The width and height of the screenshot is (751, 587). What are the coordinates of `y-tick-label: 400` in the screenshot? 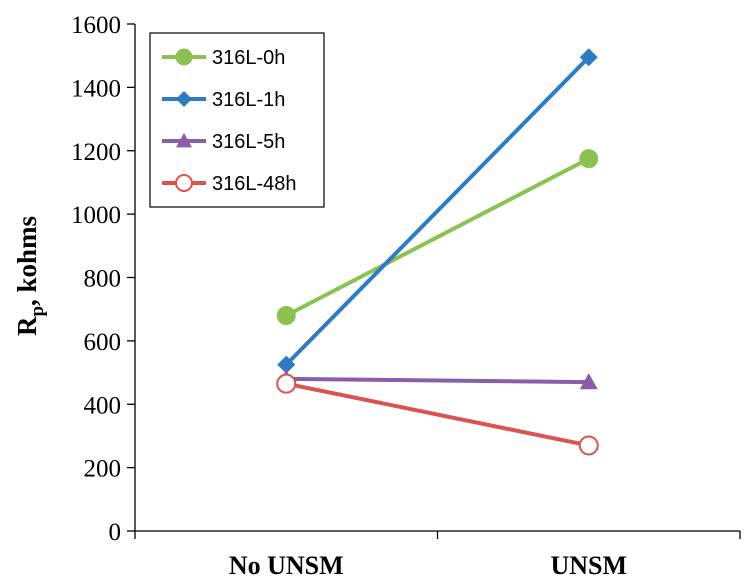 It's located at (103, 405).